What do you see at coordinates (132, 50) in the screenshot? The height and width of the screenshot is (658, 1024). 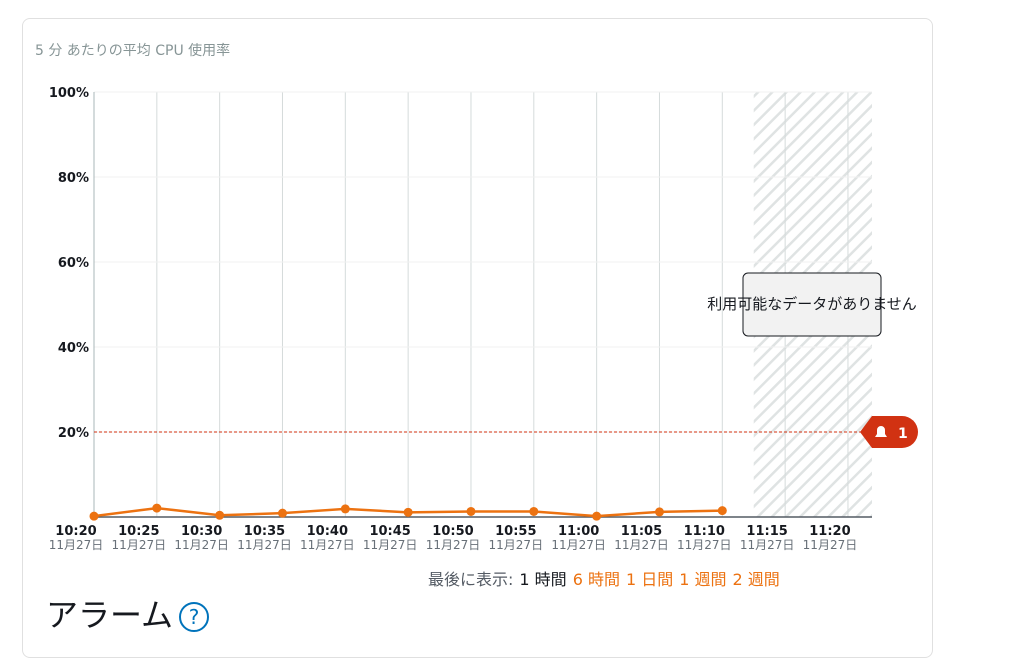 I see `chart-title: 5 分 あたりの平均 CPU 使用率` at bounding box center [132, 50].